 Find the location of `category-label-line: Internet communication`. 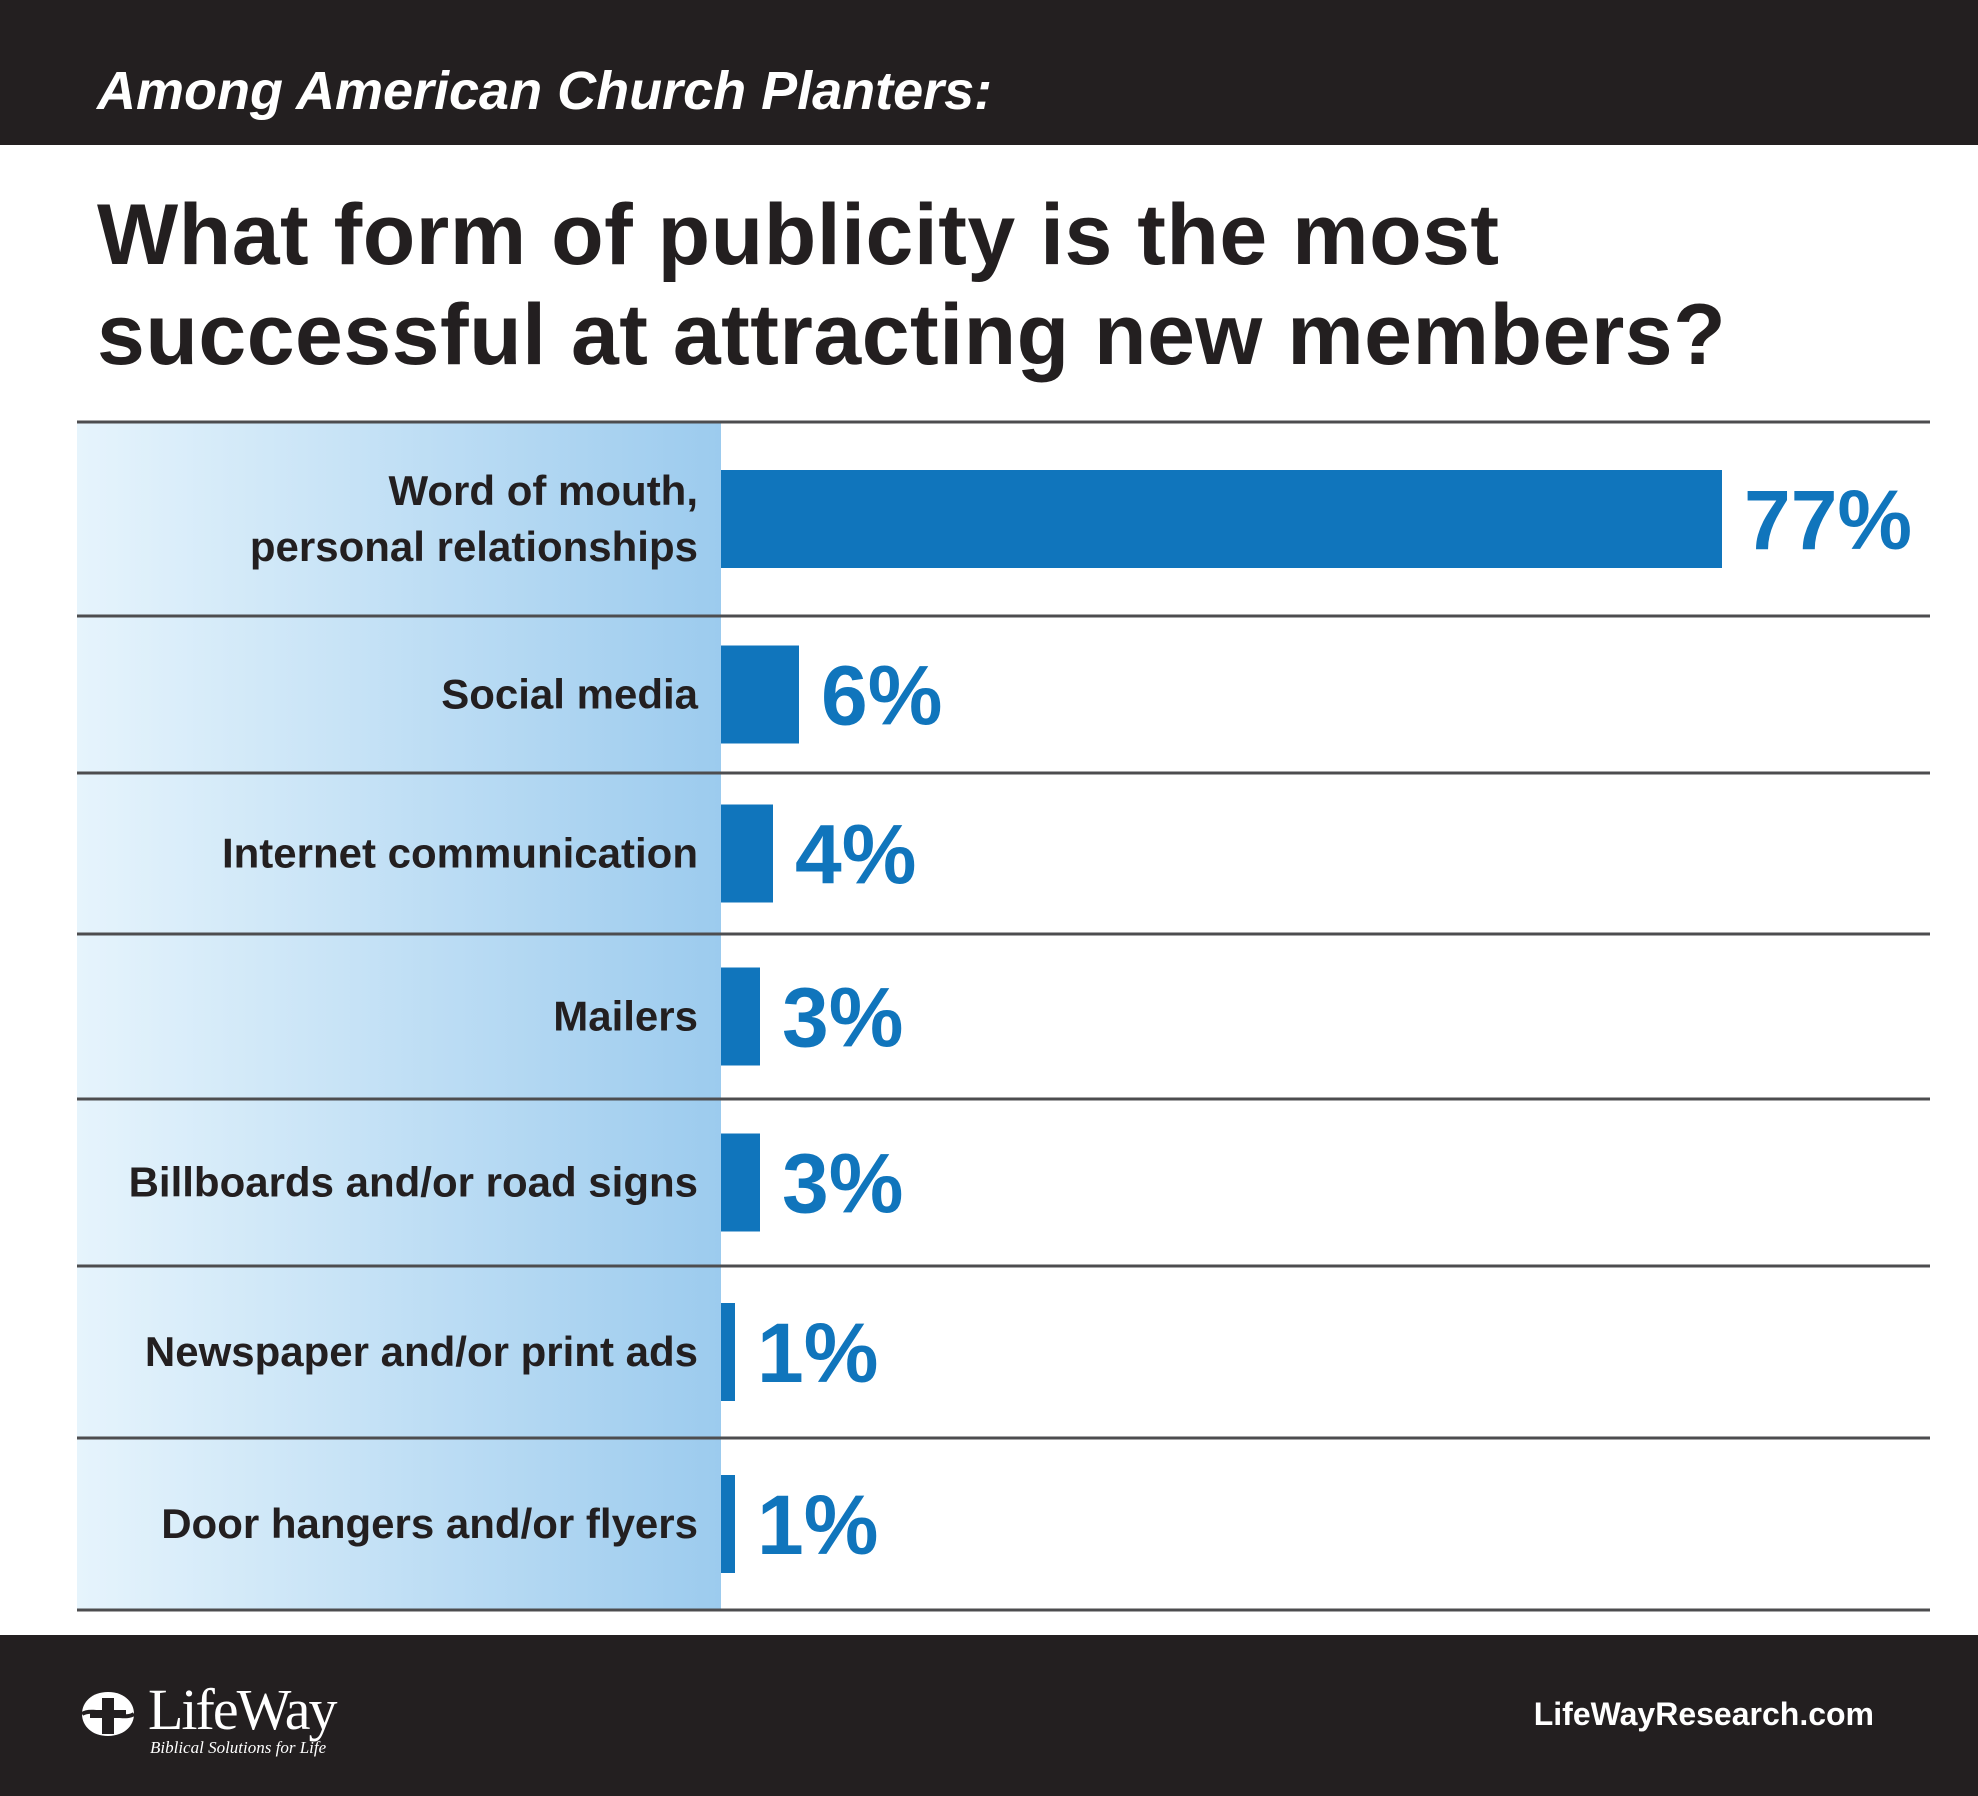

category-label-line: Internet communication is located at coordinates (460, 853).